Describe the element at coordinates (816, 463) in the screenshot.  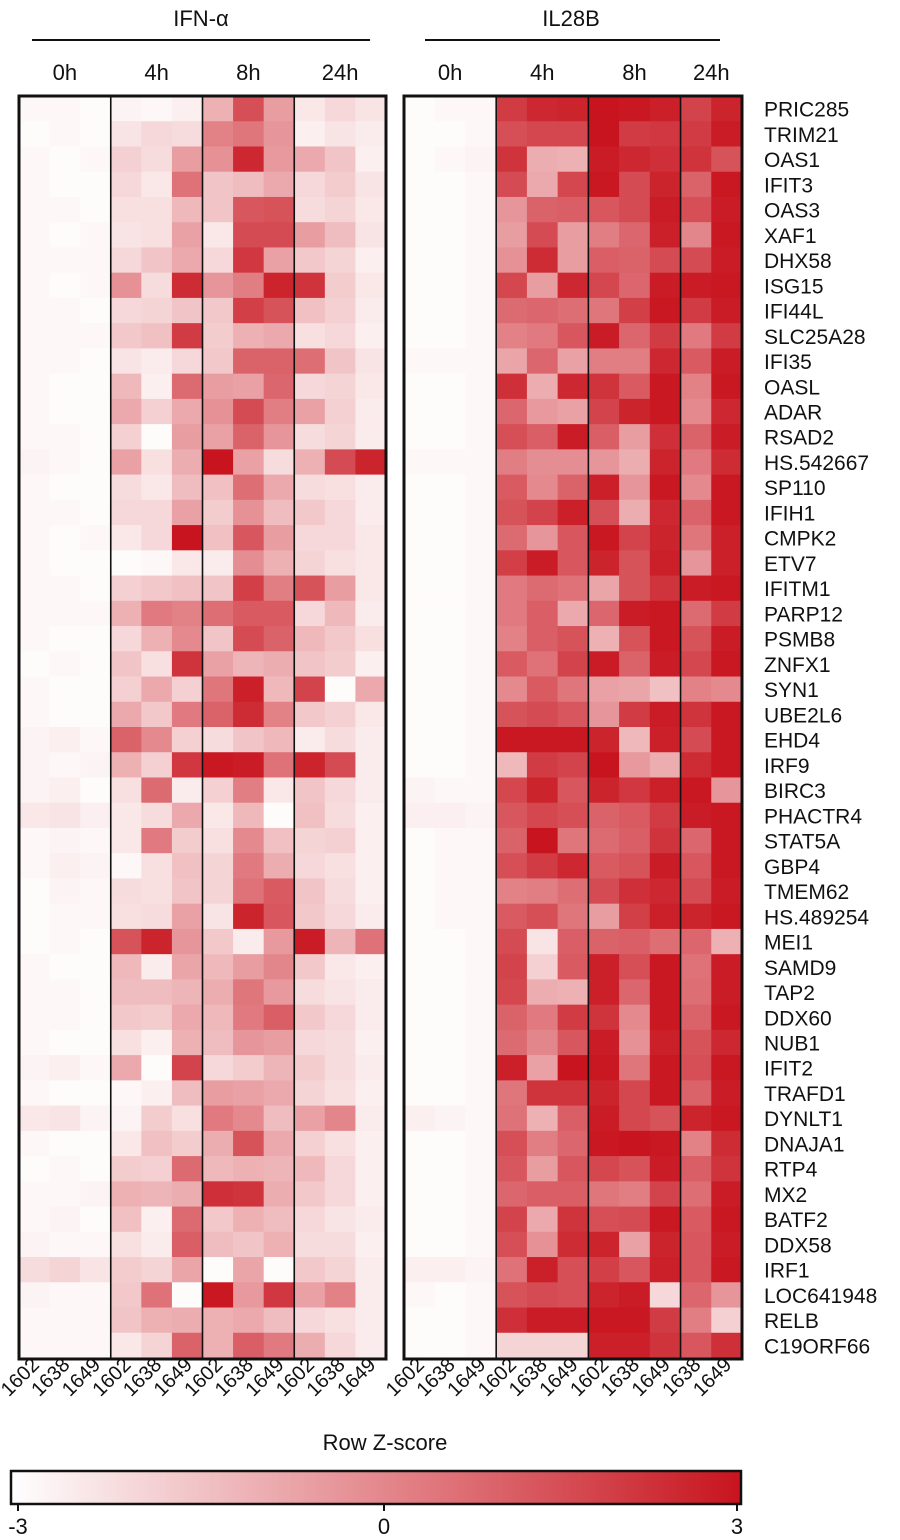
I see `gene-label: HS.542667` at that location.